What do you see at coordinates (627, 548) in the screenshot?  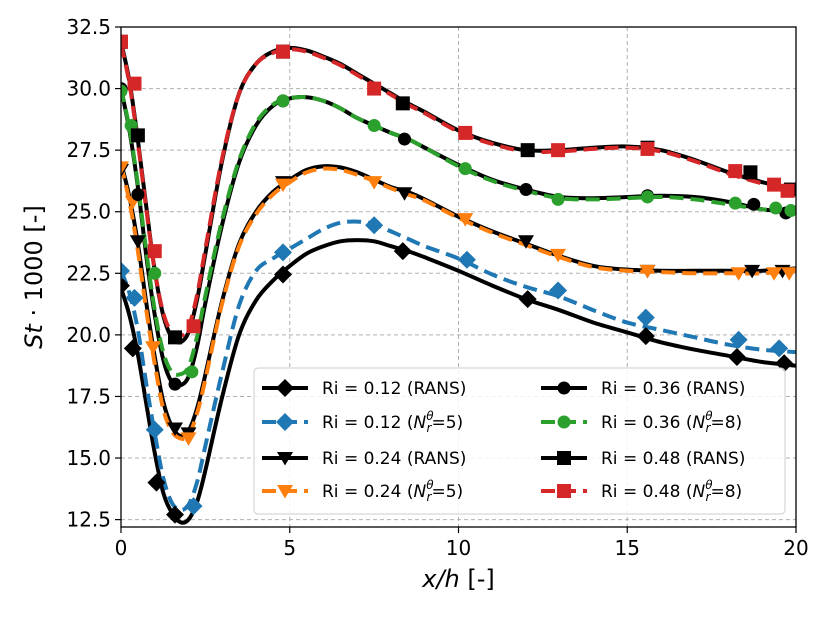 I see `x-tick-label: 15` at bounding box center [627, 548].